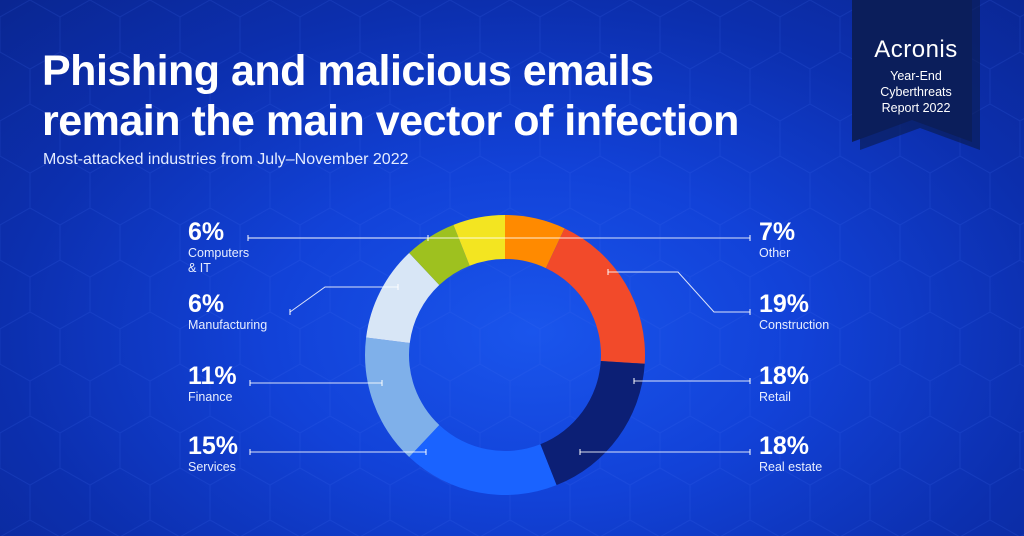 The image size is (1024, 536). Describe the element at coordinates (210, 397) in the screenshot. I see `name-finance: Finance` at that location.